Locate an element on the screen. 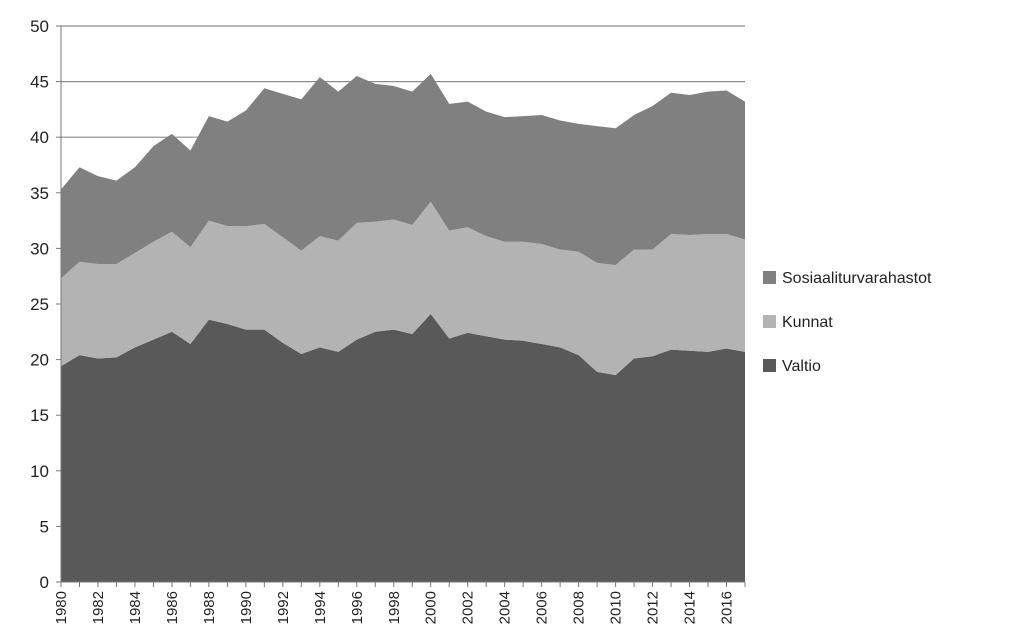 Image resolution: width=1013 pixels, height=643 pixels. x-tick-label: 1994 is located at coordinates (320, 607).